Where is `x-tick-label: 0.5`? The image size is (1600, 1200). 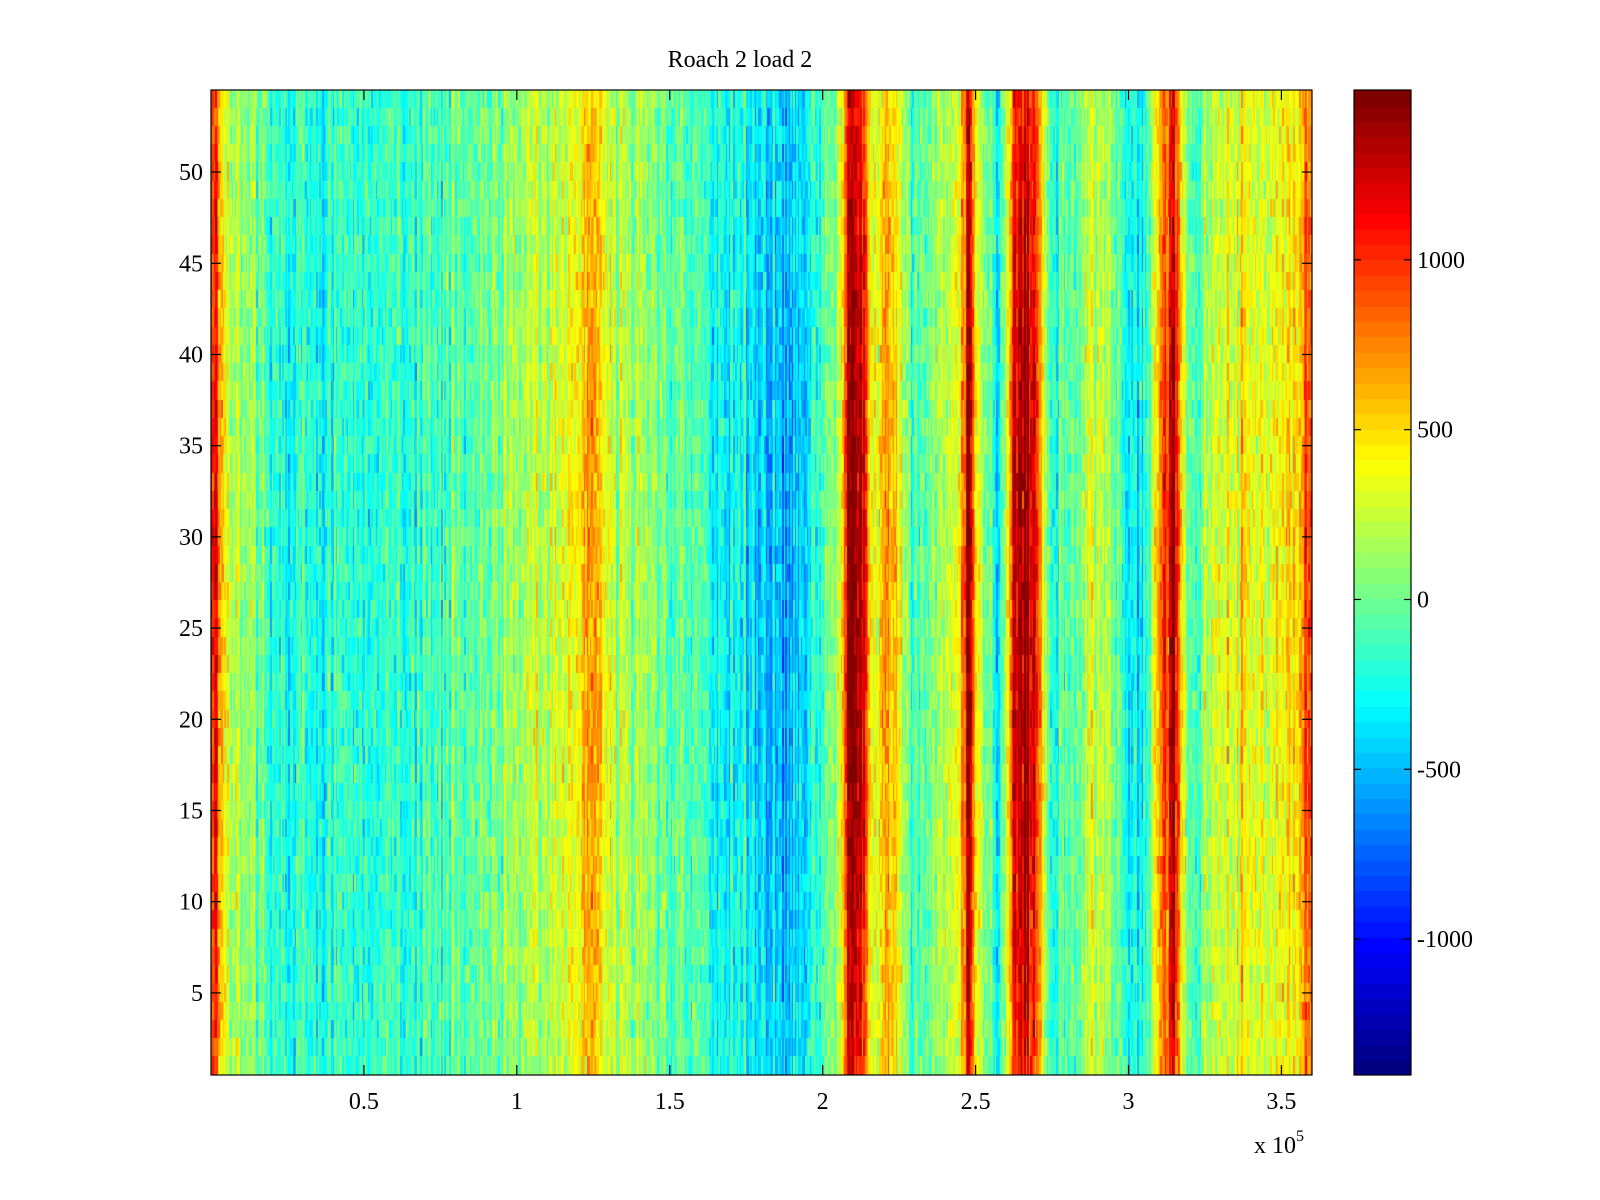 x-tick-label: 0.5 is located at coordinates (364, 1102).